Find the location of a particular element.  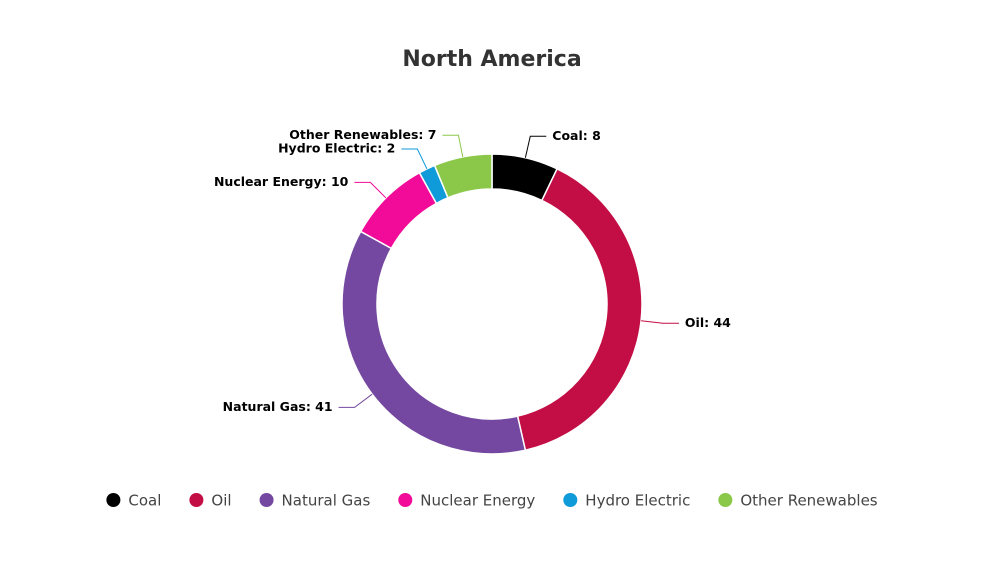

data-label: Natural Gas: 41 is located at coordinates (278, 406).